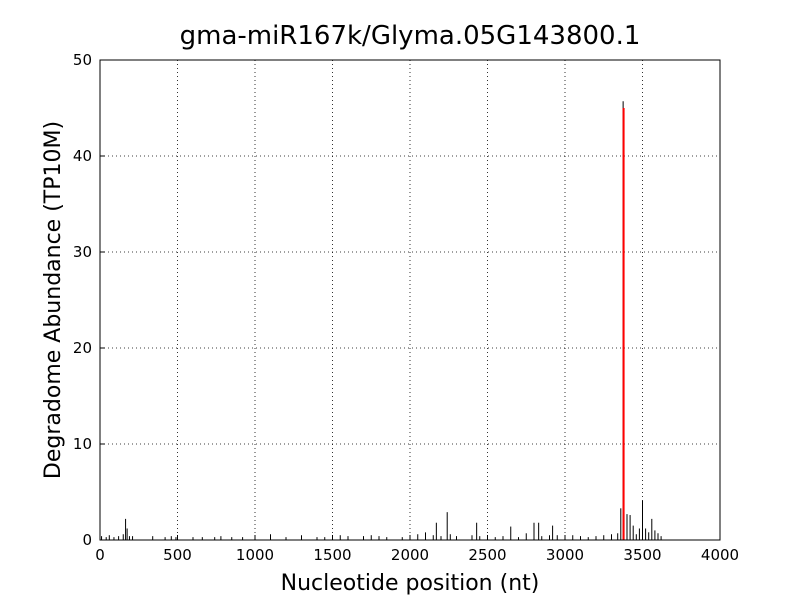  I want to click on x-tick-label: 500, so click(177, 555).